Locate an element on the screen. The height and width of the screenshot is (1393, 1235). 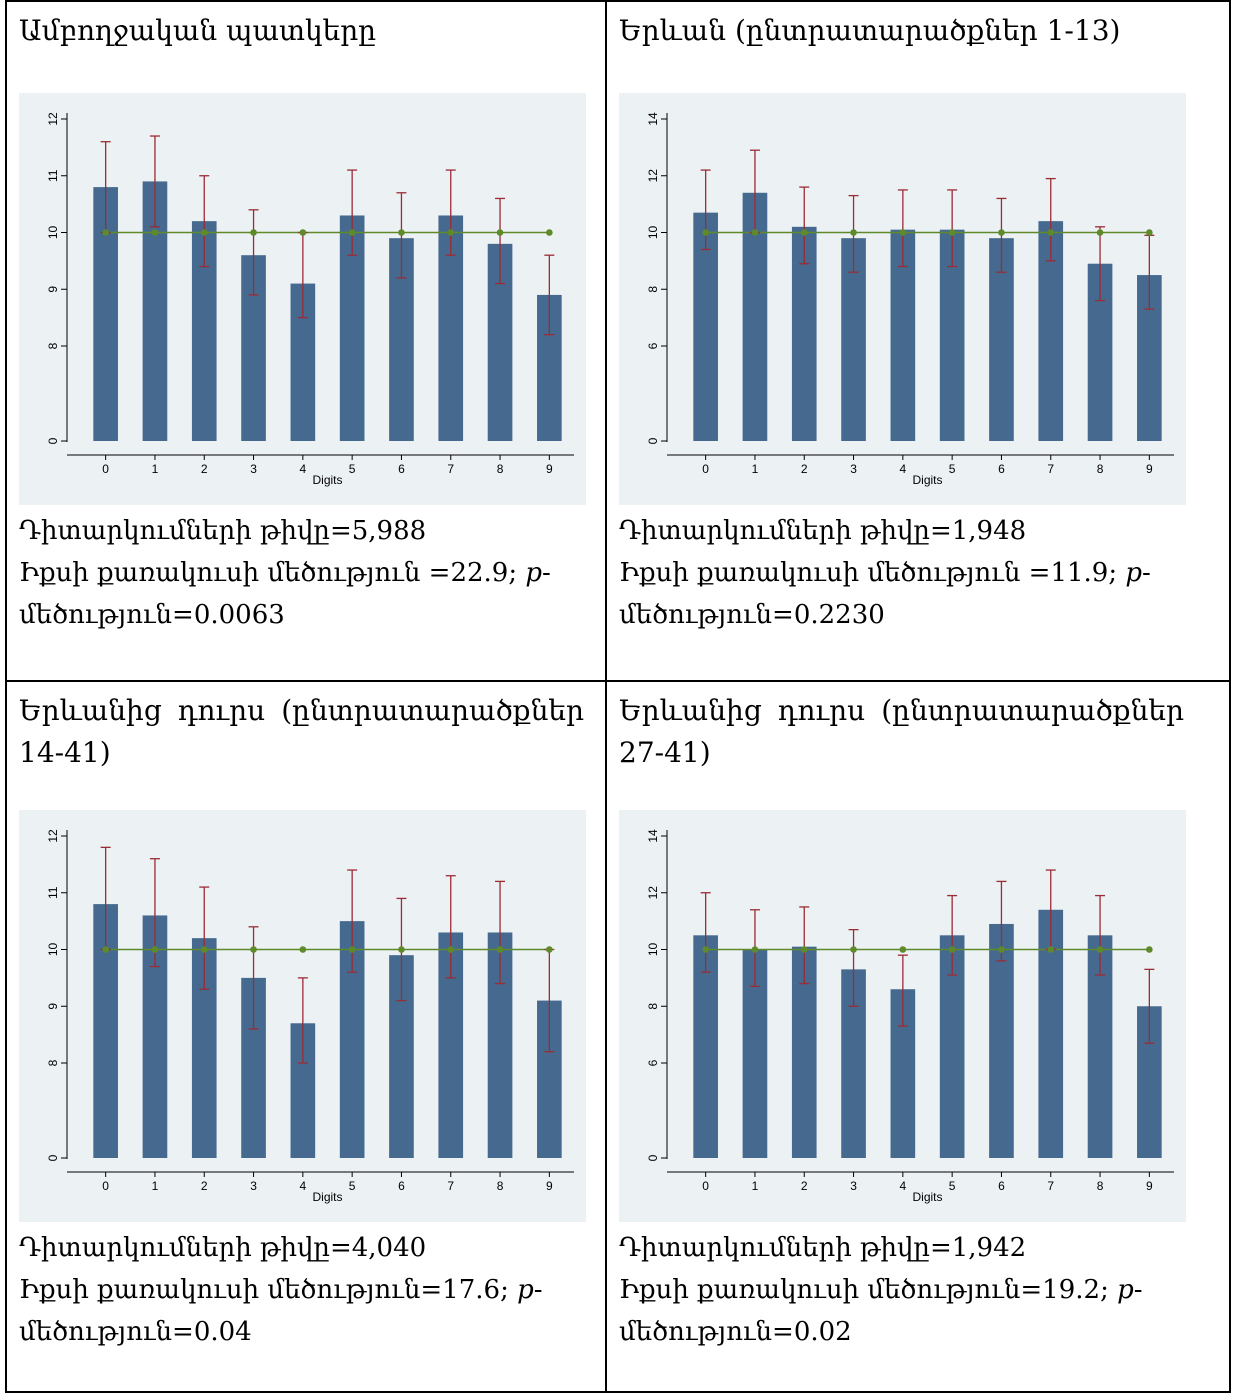
chi-square-line: Իքսի քառակուսի մեծություն=19.2; p- is located at coordinates (903, 1290).